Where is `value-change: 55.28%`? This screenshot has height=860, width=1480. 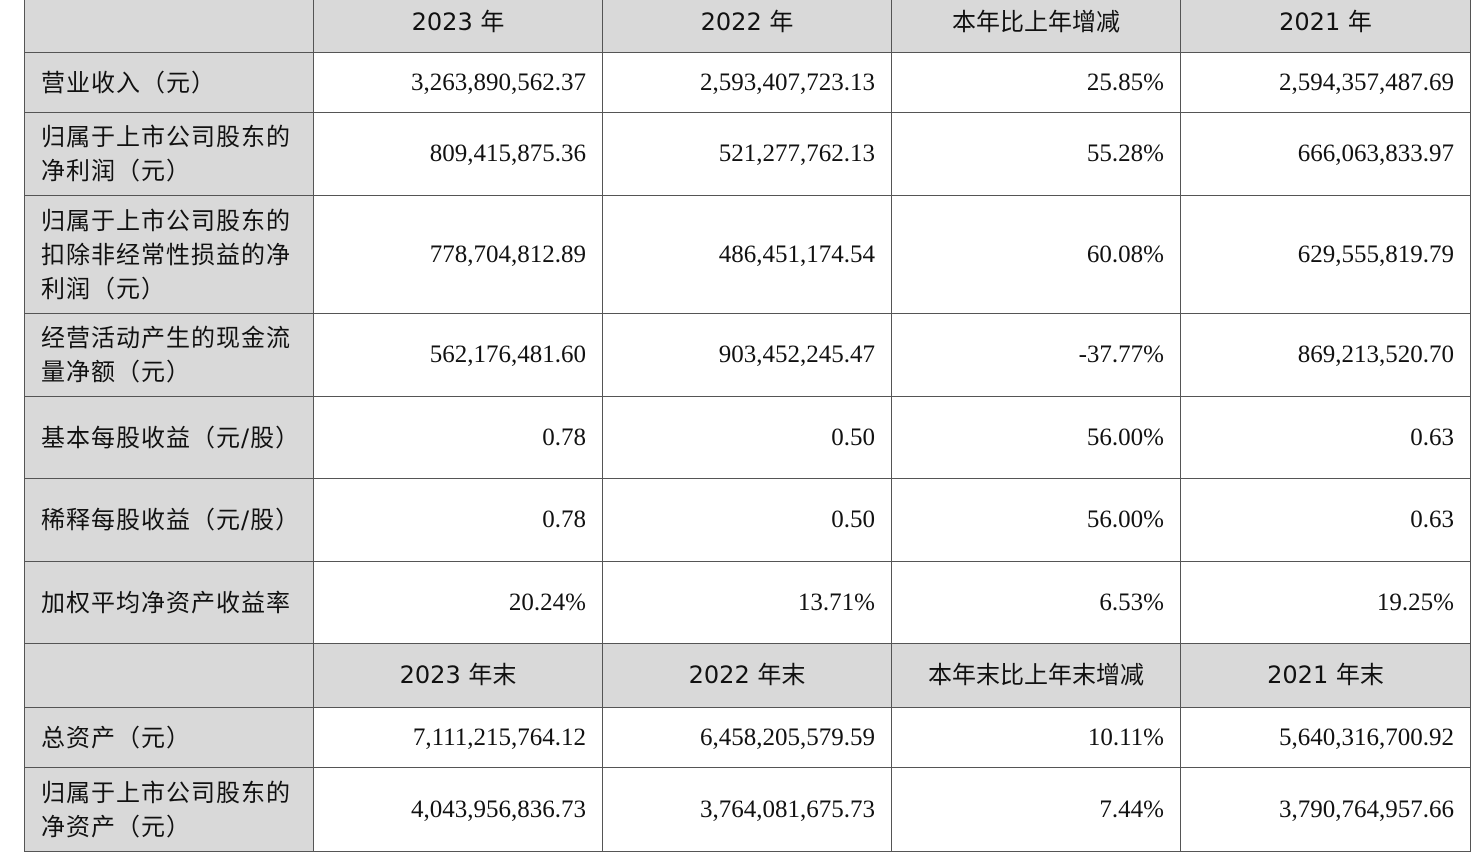
value-change: 55.28% is located at coordinates (1036, 154).